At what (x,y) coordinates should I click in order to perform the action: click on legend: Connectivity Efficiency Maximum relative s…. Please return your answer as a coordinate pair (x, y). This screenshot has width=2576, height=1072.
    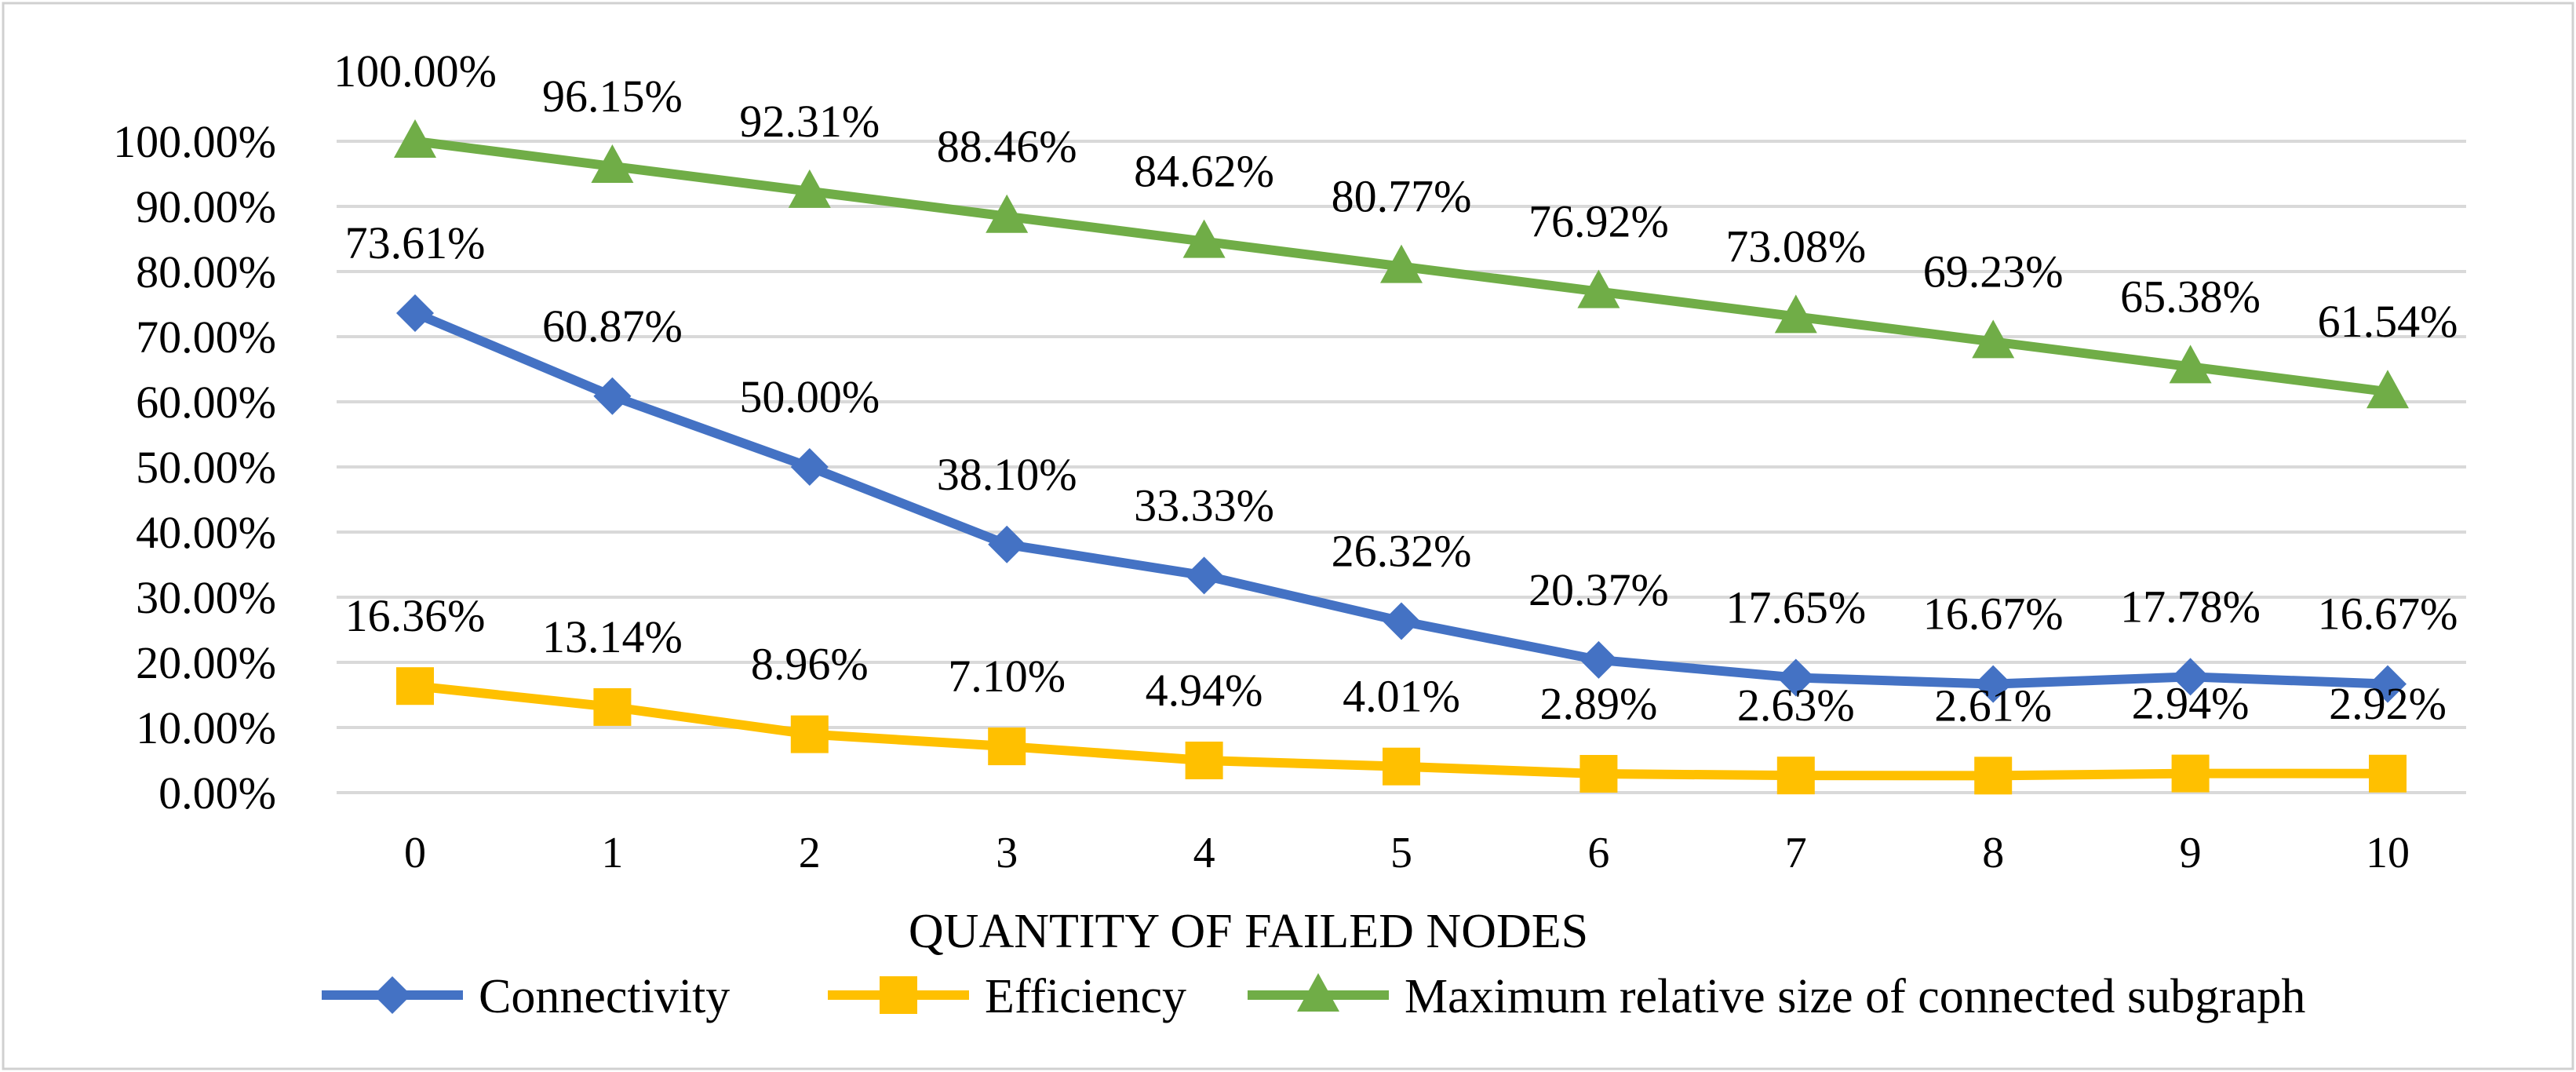
    Looking at the image, I should click on (1313, 996).